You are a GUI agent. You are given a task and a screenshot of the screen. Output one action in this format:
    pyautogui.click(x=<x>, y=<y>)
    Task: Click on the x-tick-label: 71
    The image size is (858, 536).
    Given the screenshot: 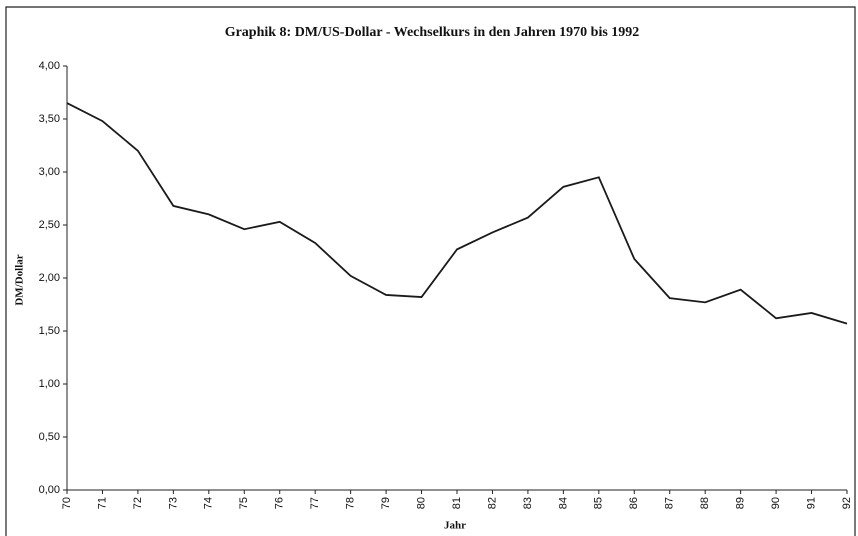 What is the action you would take?
    pyautogui.click(x=102, y=503)
    